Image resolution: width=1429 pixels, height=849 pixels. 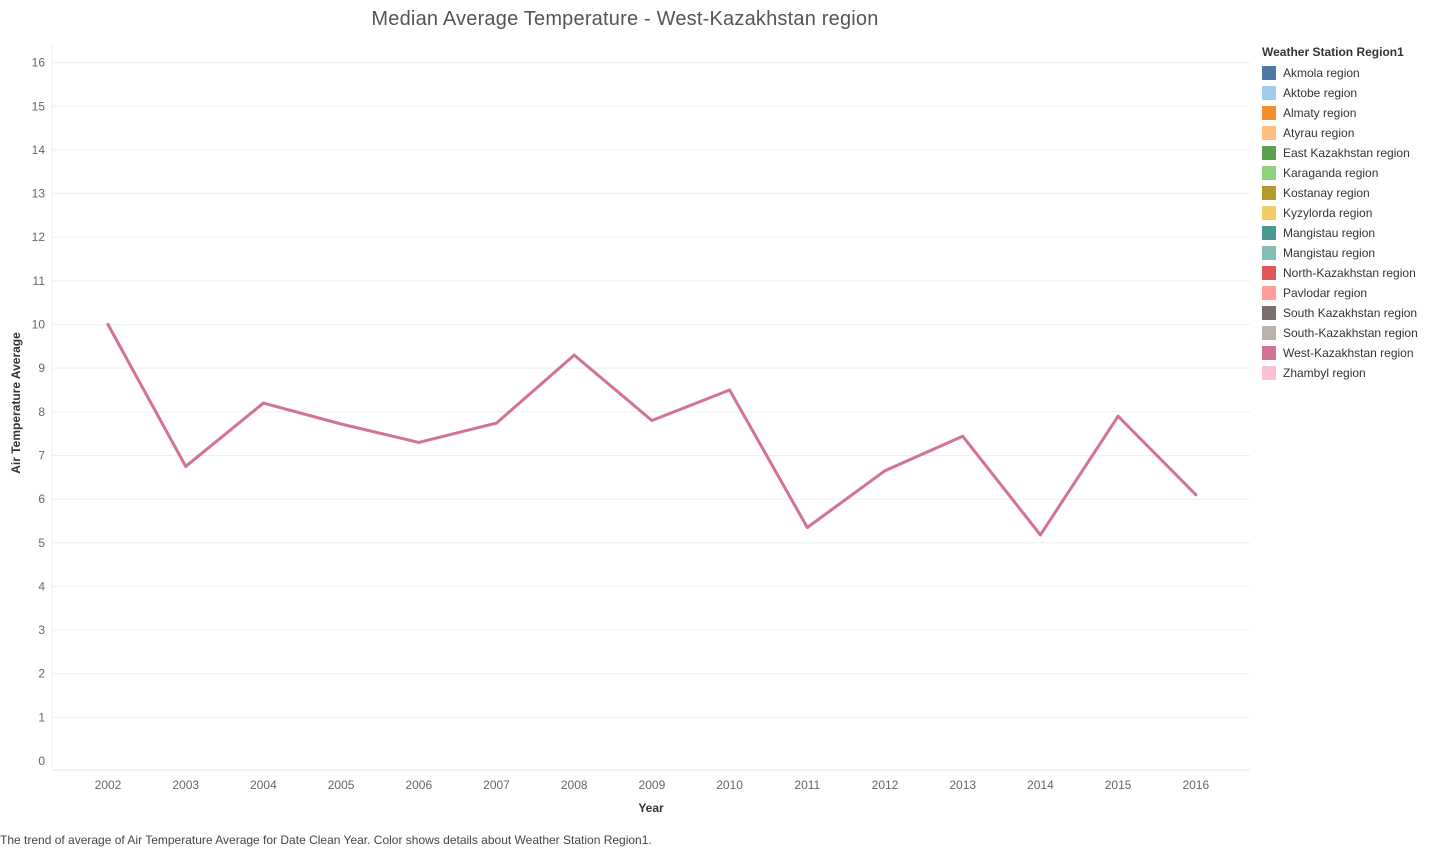 What do you see at coordinates (1320, 93) in the screenshot?
I see `legend-label: Aktobe region` at bounding box center [1320, 93].